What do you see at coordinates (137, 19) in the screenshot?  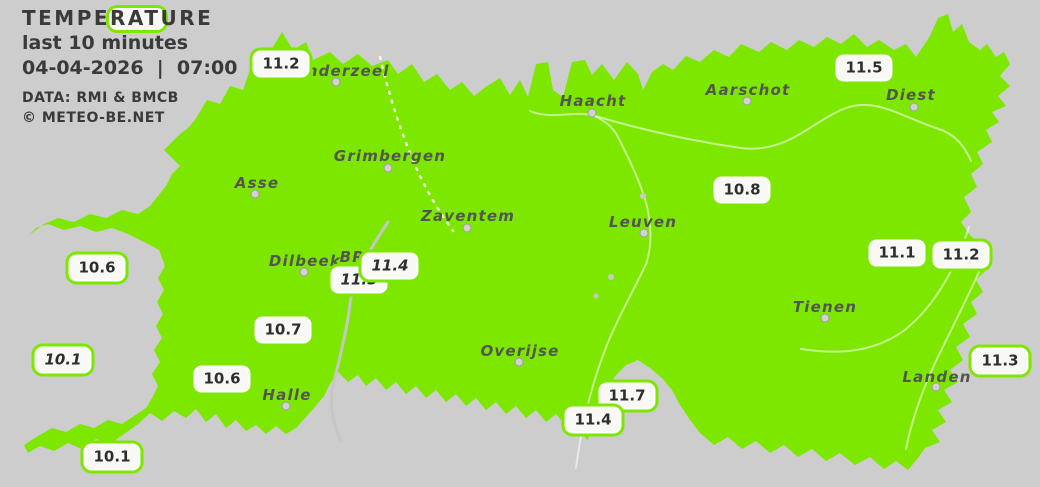 I see `partial-temperature-badge` at bounding box center [137, 19].